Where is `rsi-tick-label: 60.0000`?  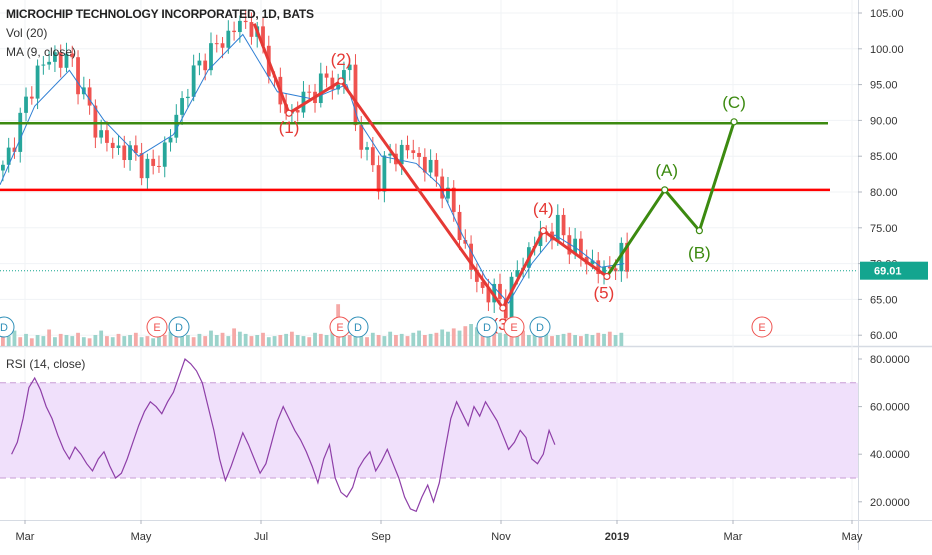
rsi-tick-label: 60.0000 is located at coordinates (890, 408).